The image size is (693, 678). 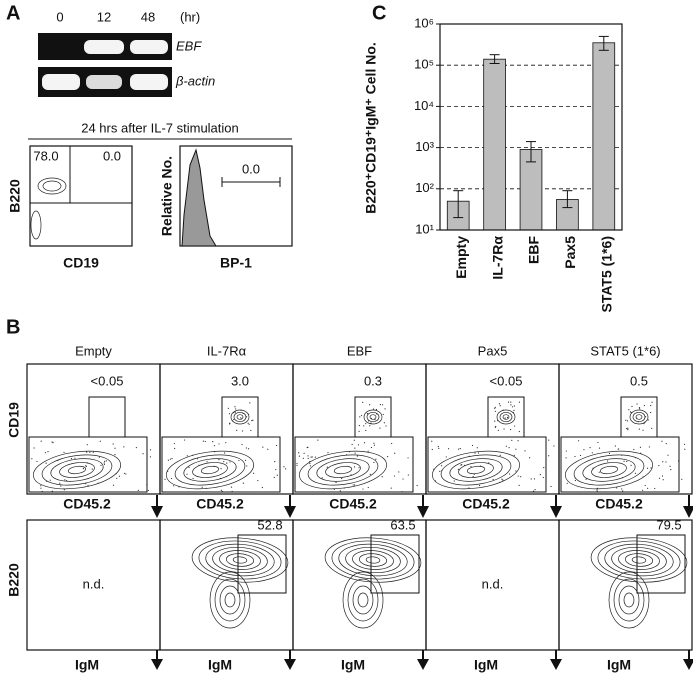 I want to click on quadrant-value: 78.0, so click(x=45, y=155).